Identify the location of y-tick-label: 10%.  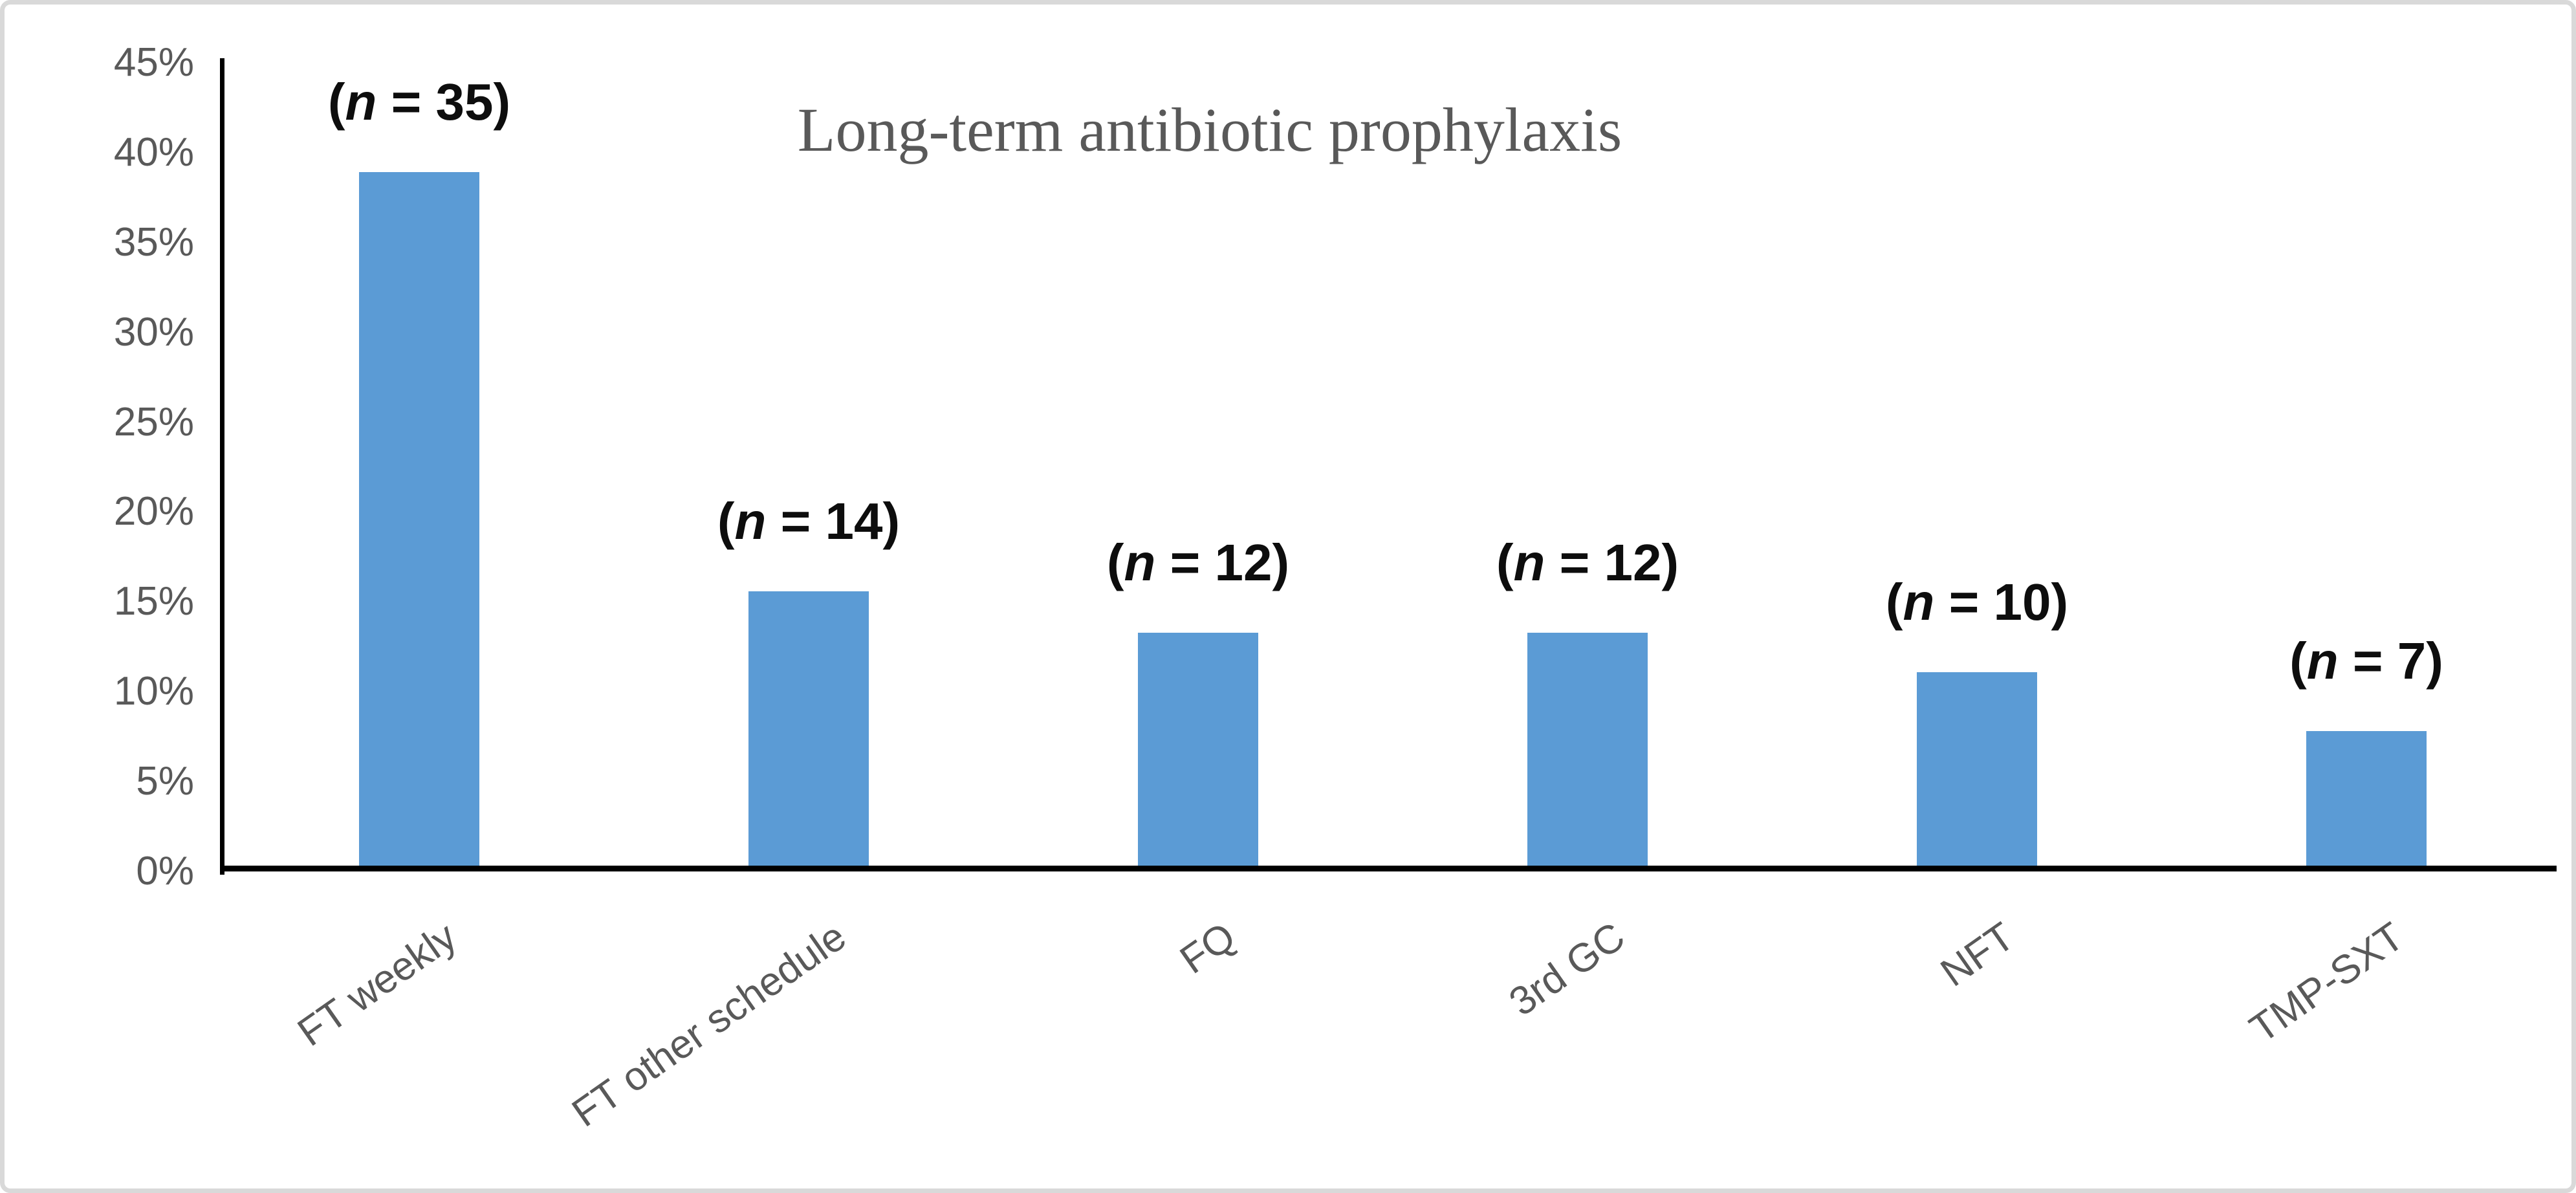
(153, 692).